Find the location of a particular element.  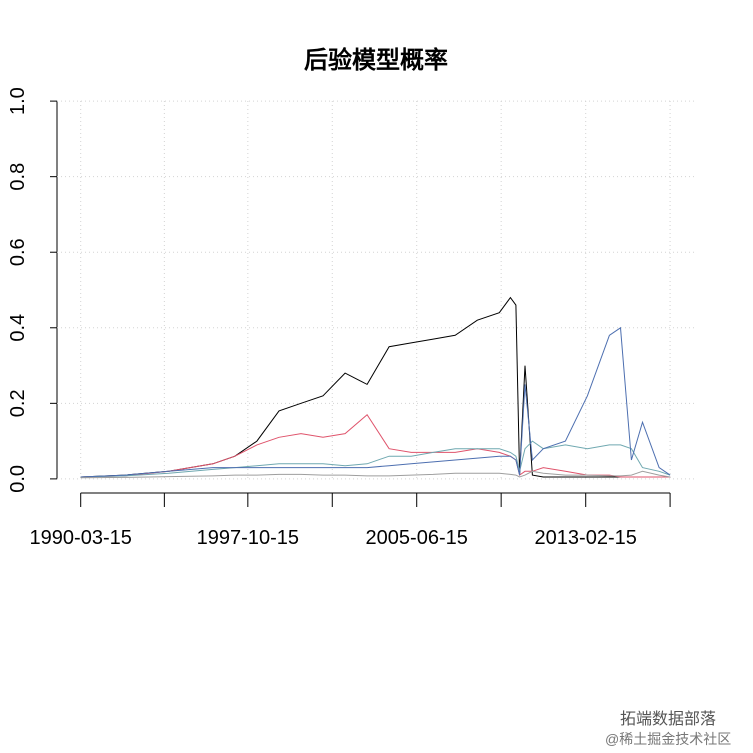

y-tick-label: 0.4 is located at coordinates (18, 328).